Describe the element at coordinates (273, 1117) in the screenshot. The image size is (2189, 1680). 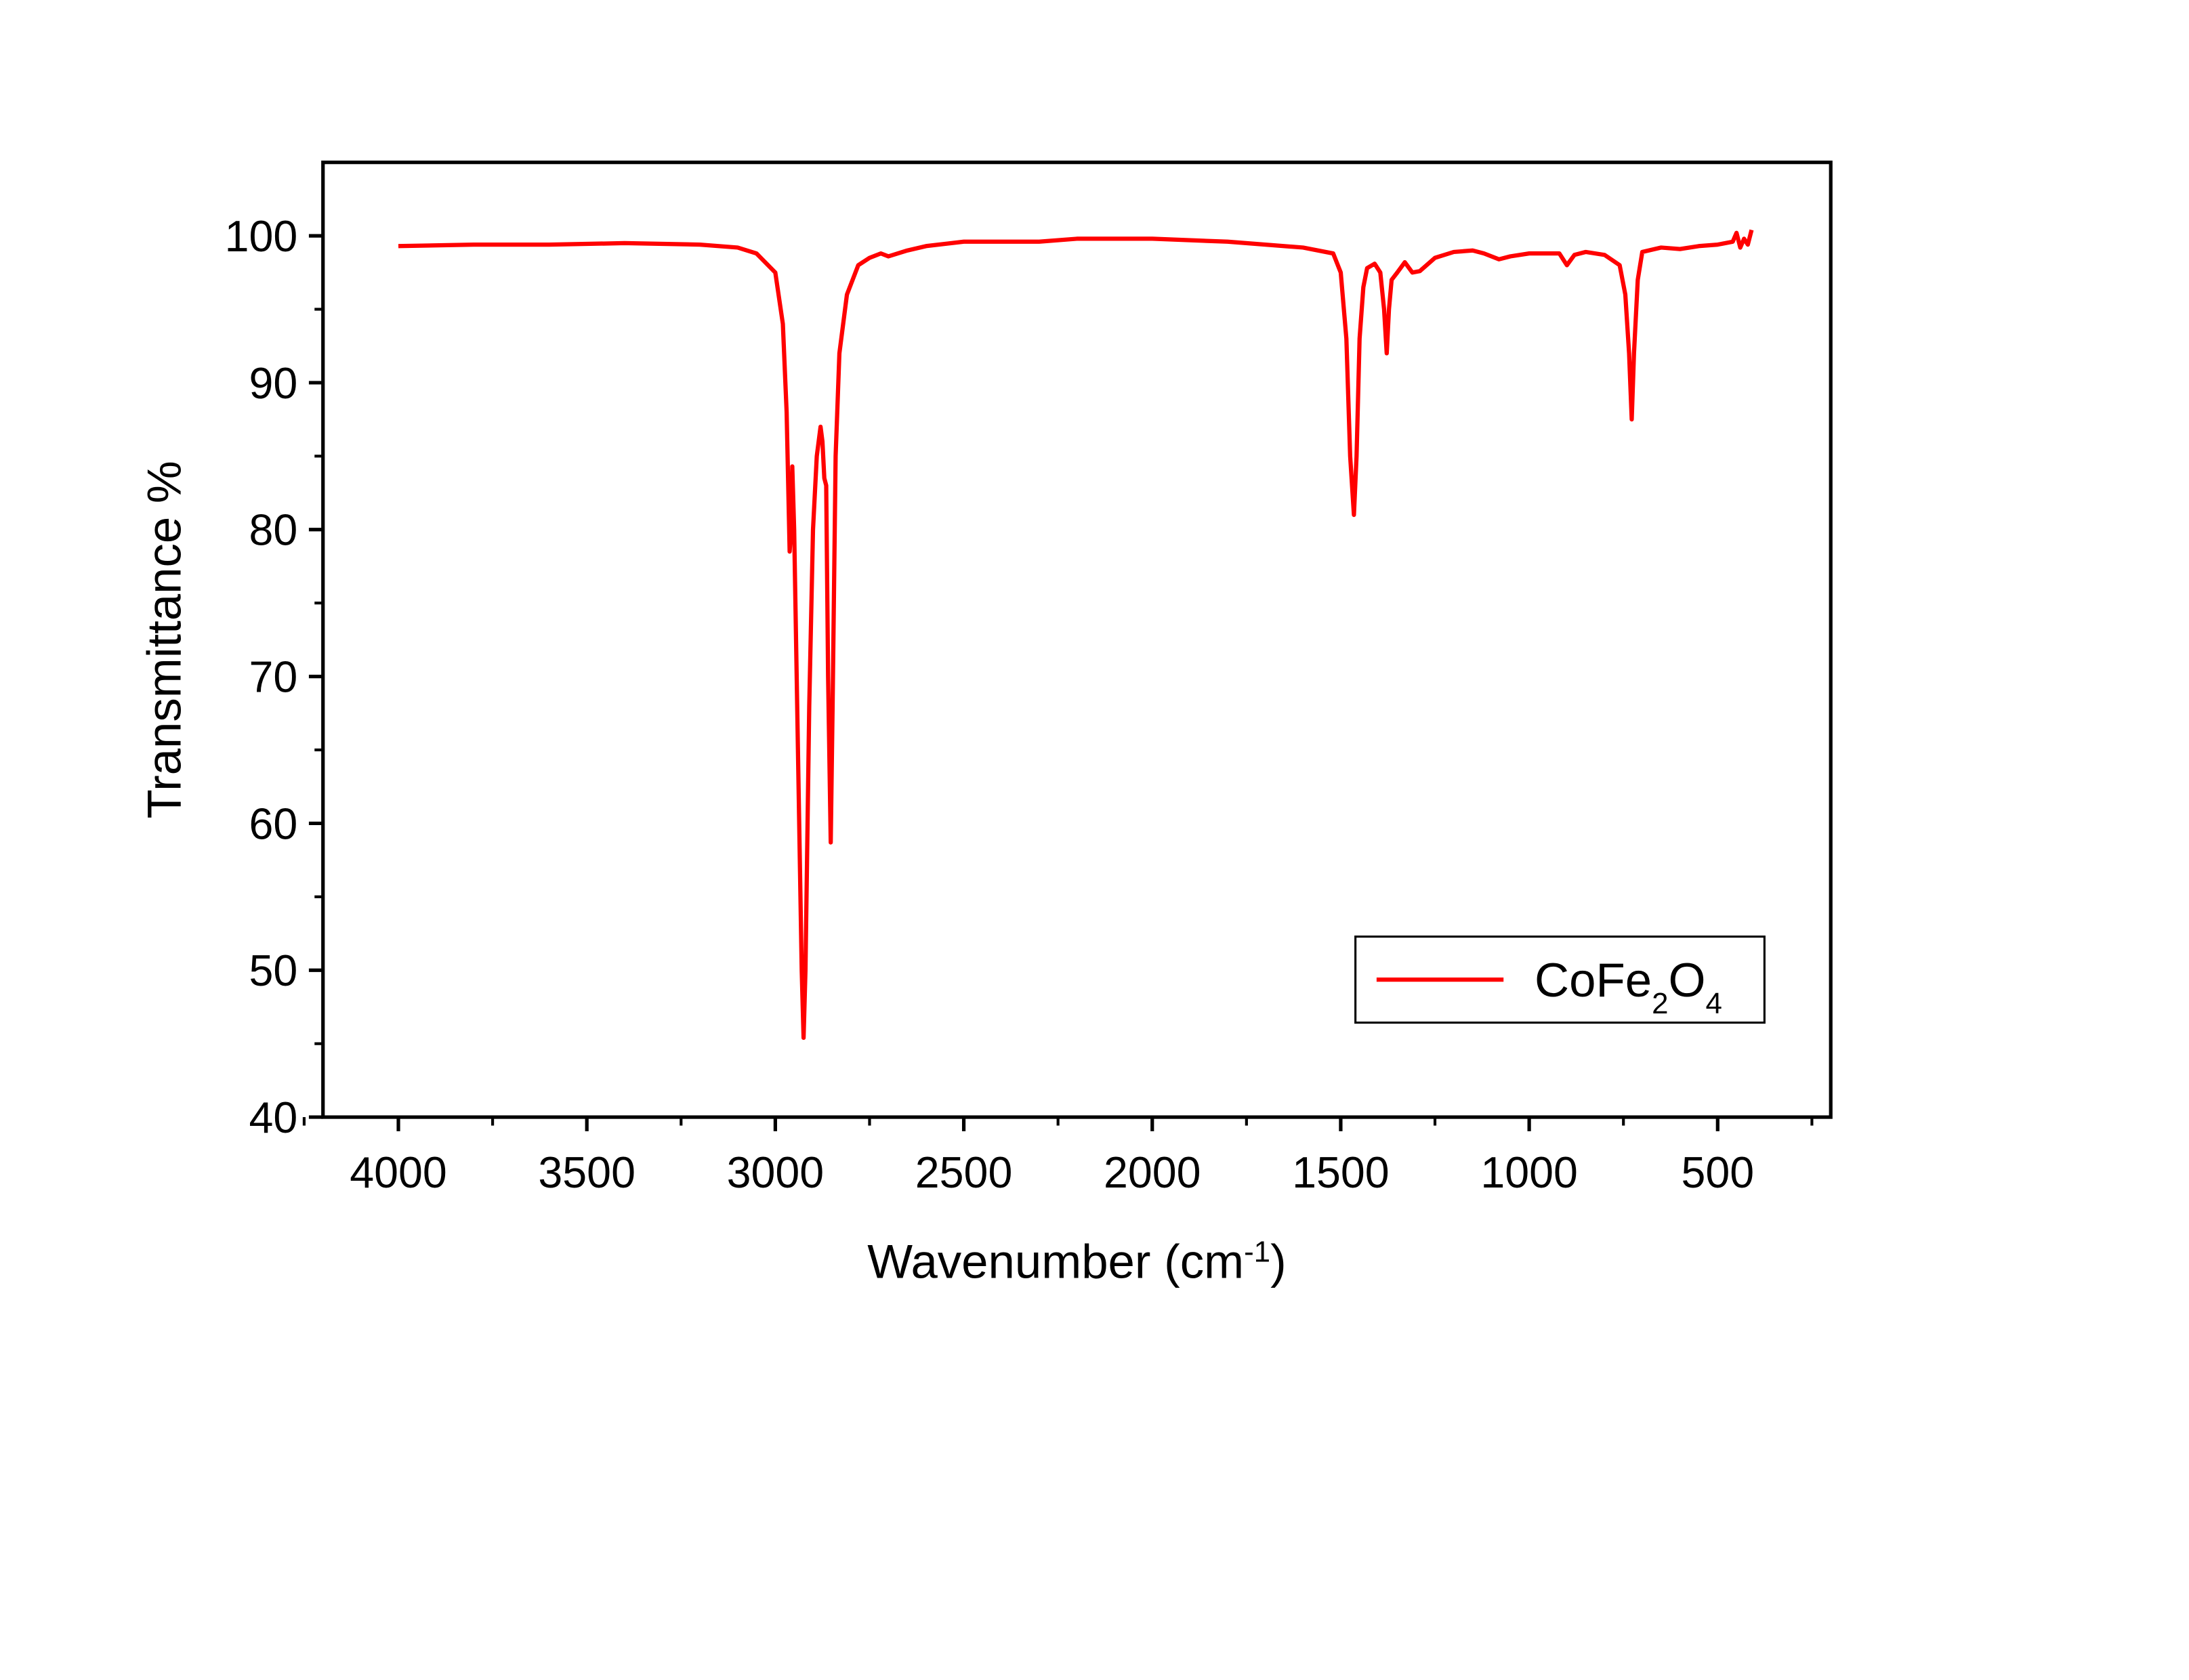
I see `y-tick-label: 40` at that location.